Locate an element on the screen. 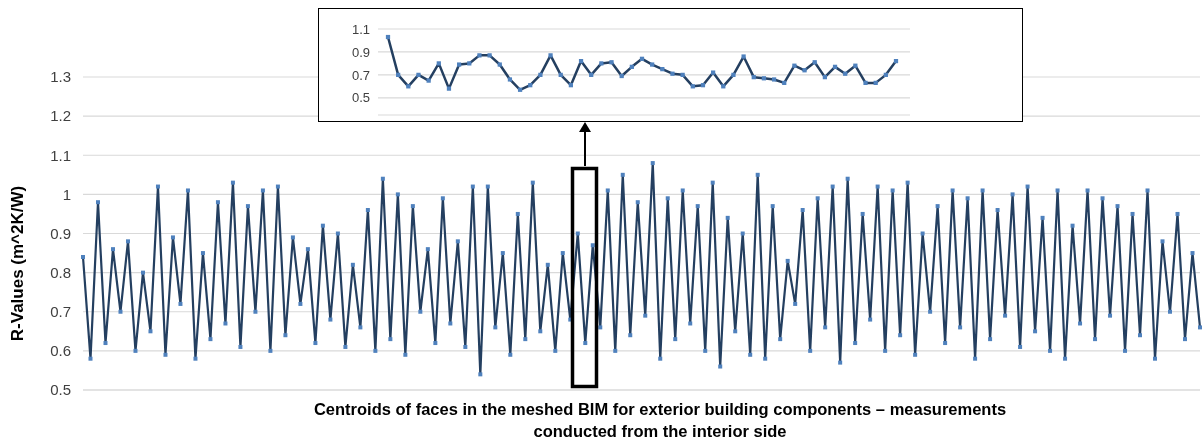 This screenshot has height=444, width=1203. y-tick-label: 1 is located at coordinates (66, 194).